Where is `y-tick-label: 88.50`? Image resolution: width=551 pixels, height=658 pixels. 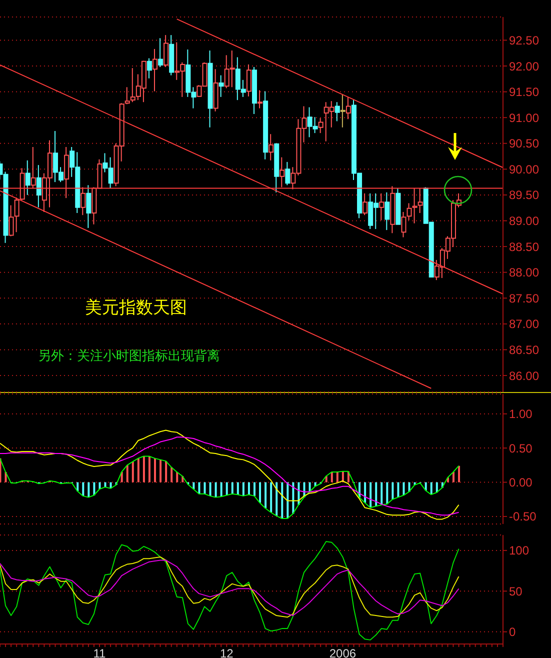
y-tick-label: 88.50 is located at coordinates (524, 247).